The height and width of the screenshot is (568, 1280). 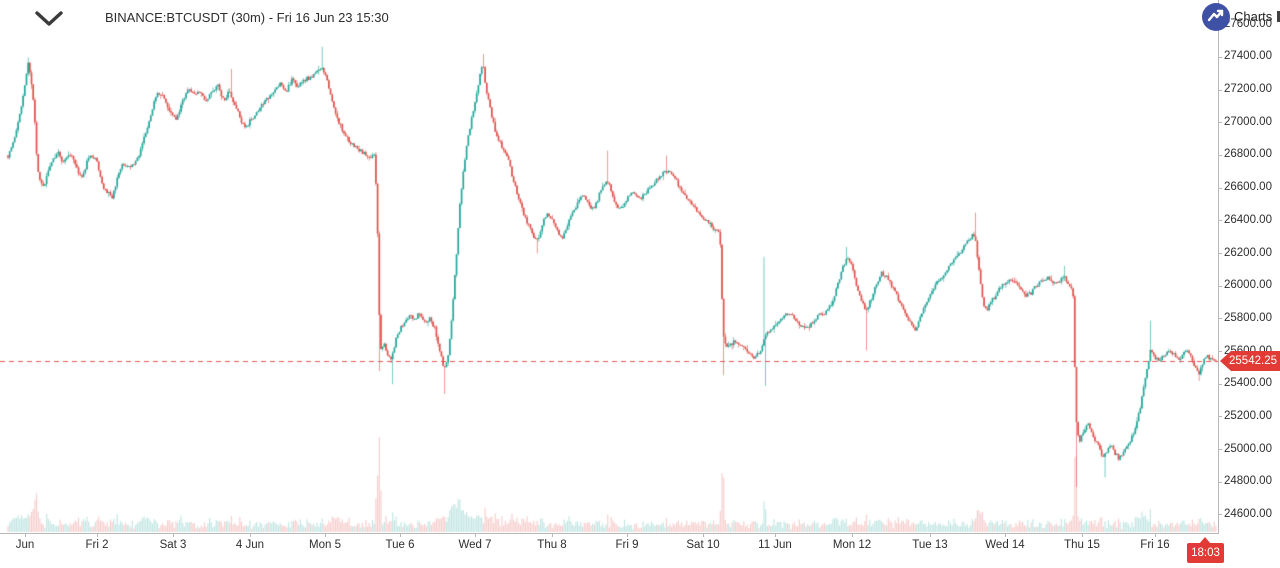 What do you see at coordinates (475, 545) in the screenshot?
I see `time-tick-label: Wed 7` at bounding box center [475, 545].